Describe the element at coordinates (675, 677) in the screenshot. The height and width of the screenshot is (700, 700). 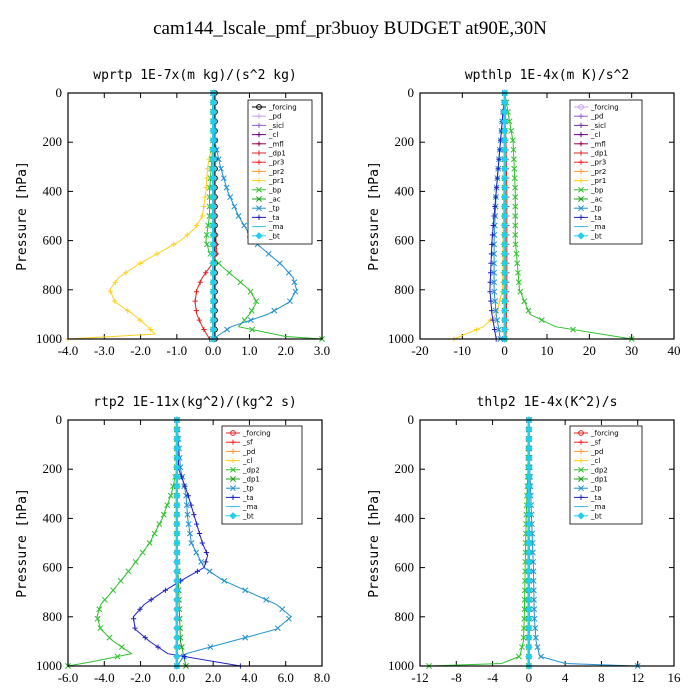
I see `x-tick-label: 16` at that location.